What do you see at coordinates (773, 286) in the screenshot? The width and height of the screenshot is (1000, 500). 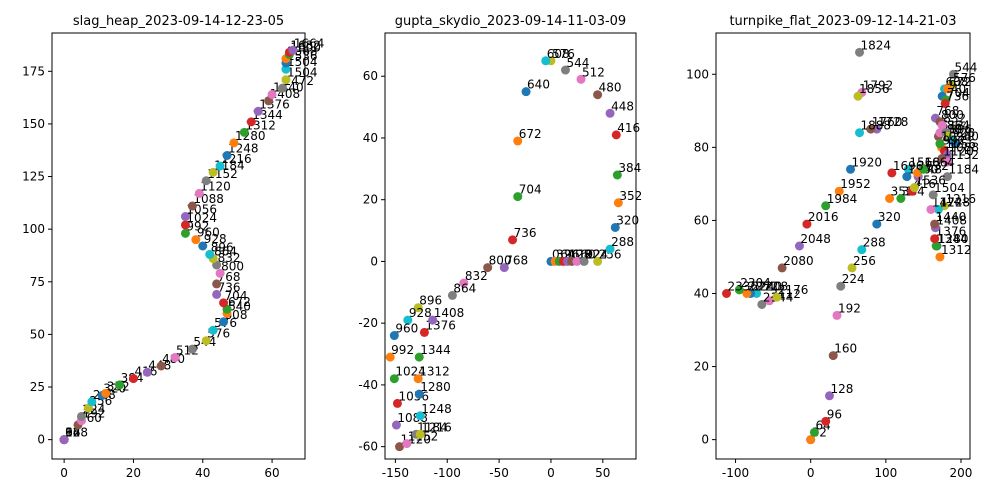 I see `point-label: 2208` at bounding box center [773, 286].